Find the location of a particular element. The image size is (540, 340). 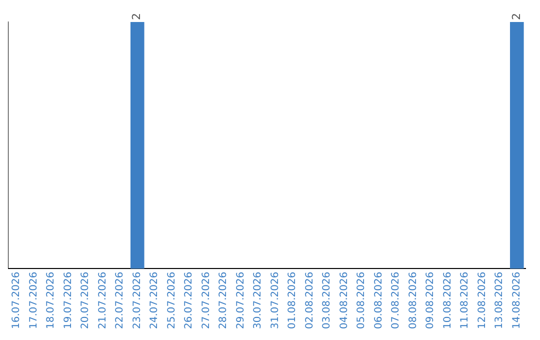

x-tick-label: 28.07.2026 is located at coordinates (224, 301).